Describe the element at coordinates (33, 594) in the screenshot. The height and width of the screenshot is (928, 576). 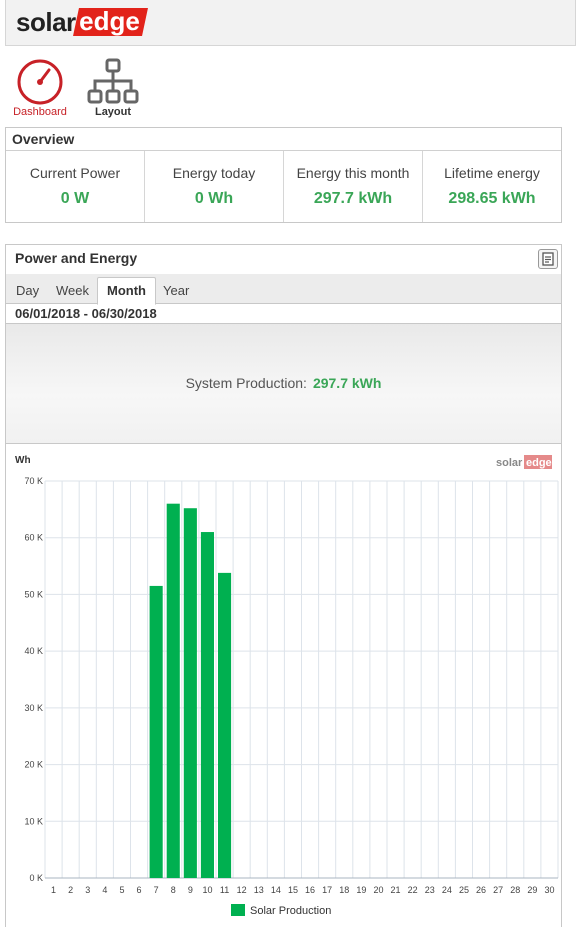
I see `y-tick-label: 50 K` at that location.